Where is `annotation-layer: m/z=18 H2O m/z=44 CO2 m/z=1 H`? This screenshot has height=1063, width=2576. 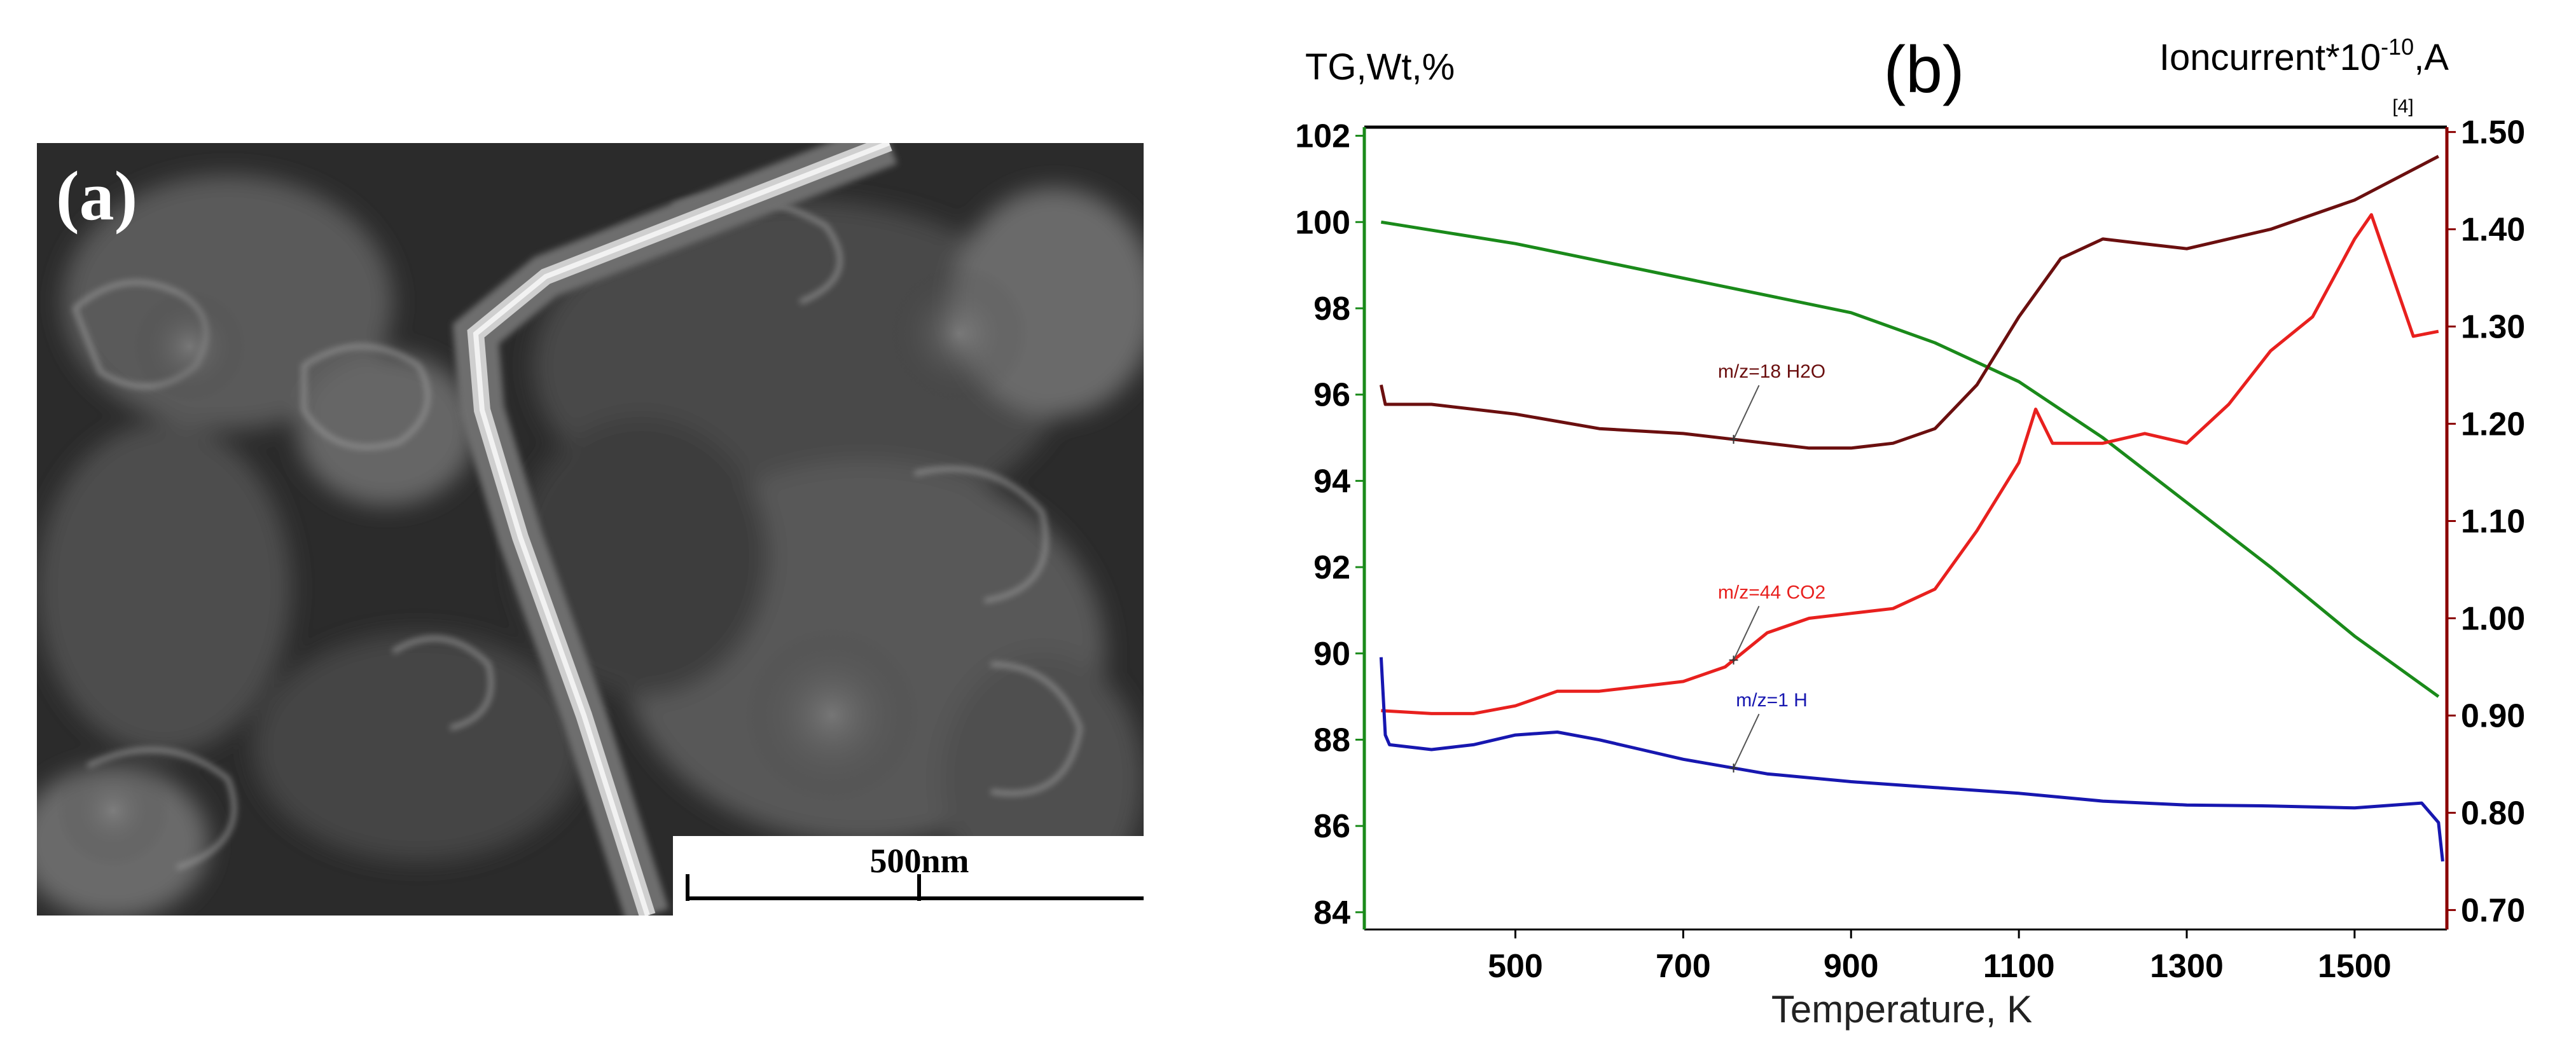
annotation-layer: m/z=18 H2O m/z=44 CO2 m/z=1 H is located at coordinates (1771, 567).